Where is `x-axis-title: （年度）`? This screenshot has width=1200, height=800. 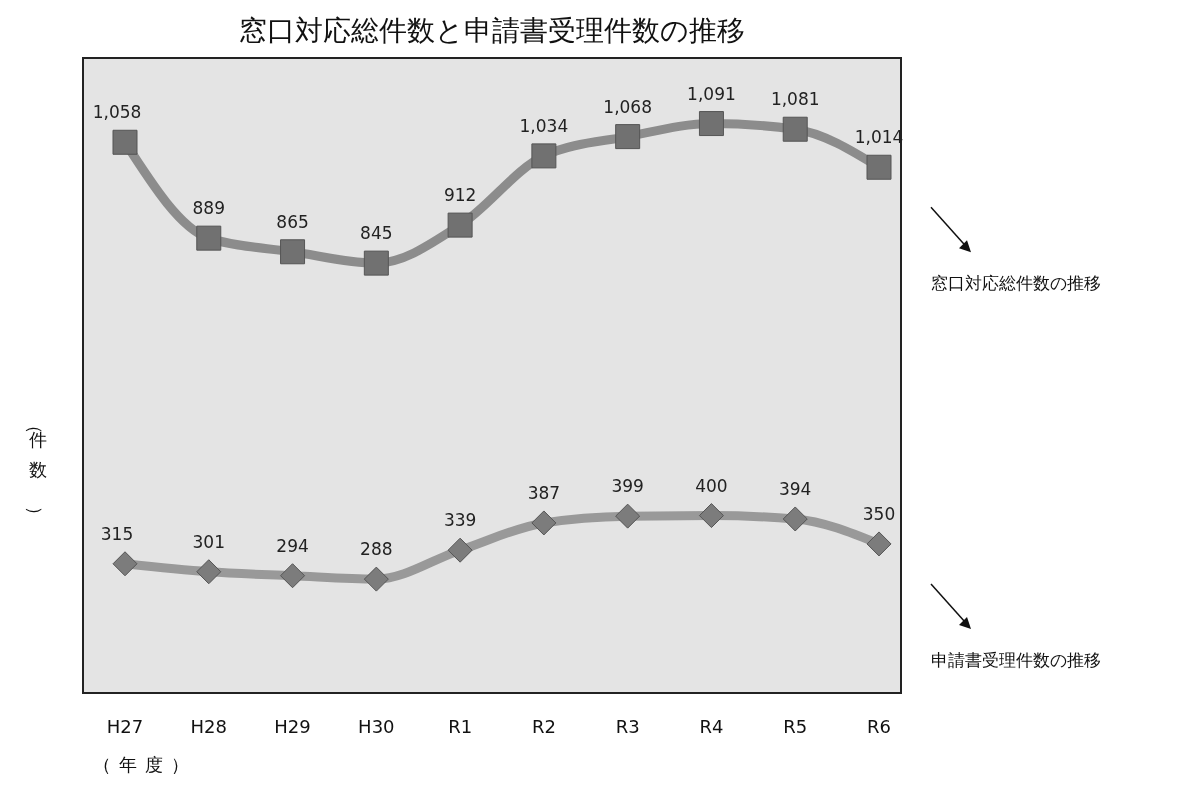 x-axis-title: （年度） is located at coordinates (145, 764).